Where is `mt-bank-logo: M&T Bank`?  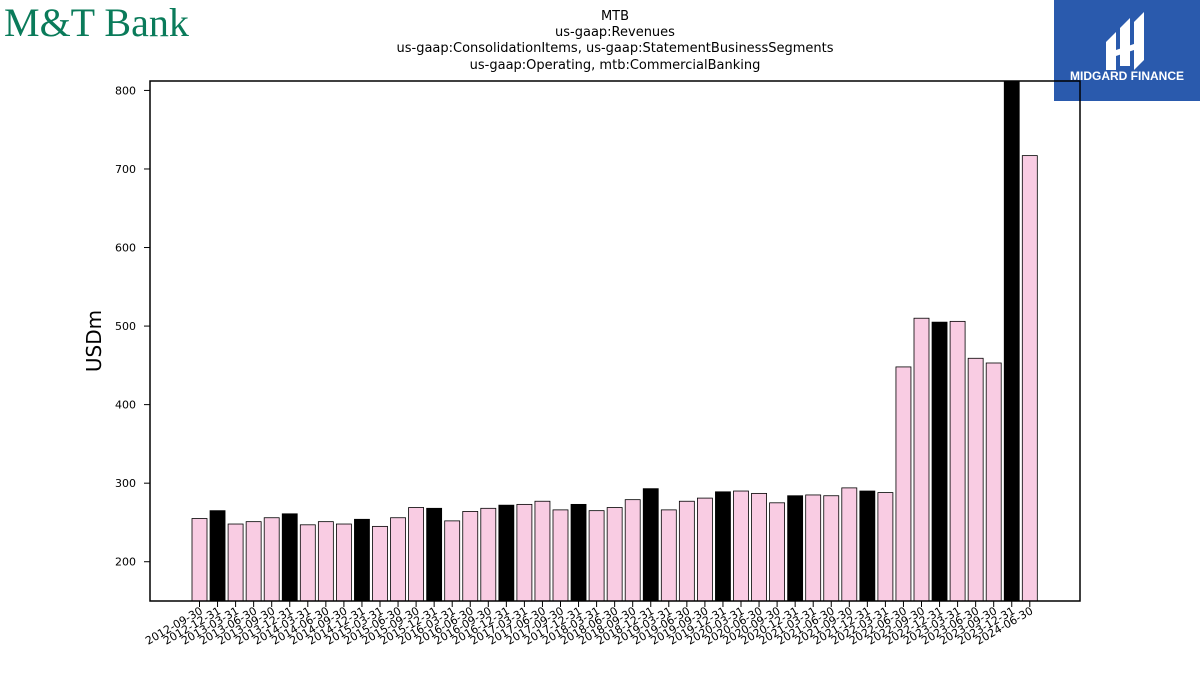
mt-bank-logo: M&T Bank is located at coordinates (96, 22).